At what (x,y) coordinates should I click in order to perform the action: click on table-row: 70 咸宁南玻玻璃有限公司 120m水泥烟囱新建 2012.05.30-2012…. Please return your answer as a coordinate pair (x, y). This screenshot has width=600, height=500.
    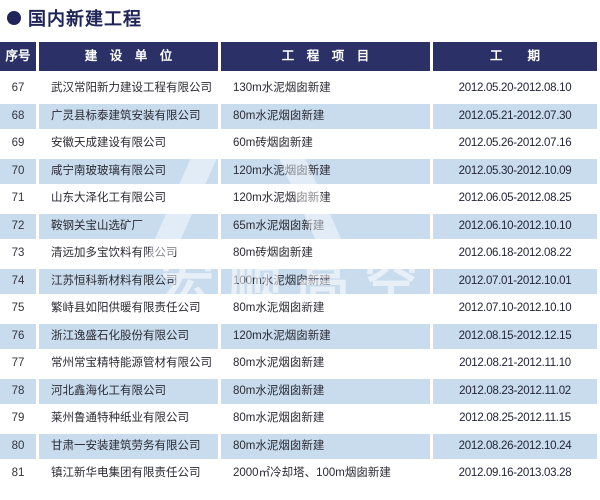
    Looking at the image, I should click on (298, 171).